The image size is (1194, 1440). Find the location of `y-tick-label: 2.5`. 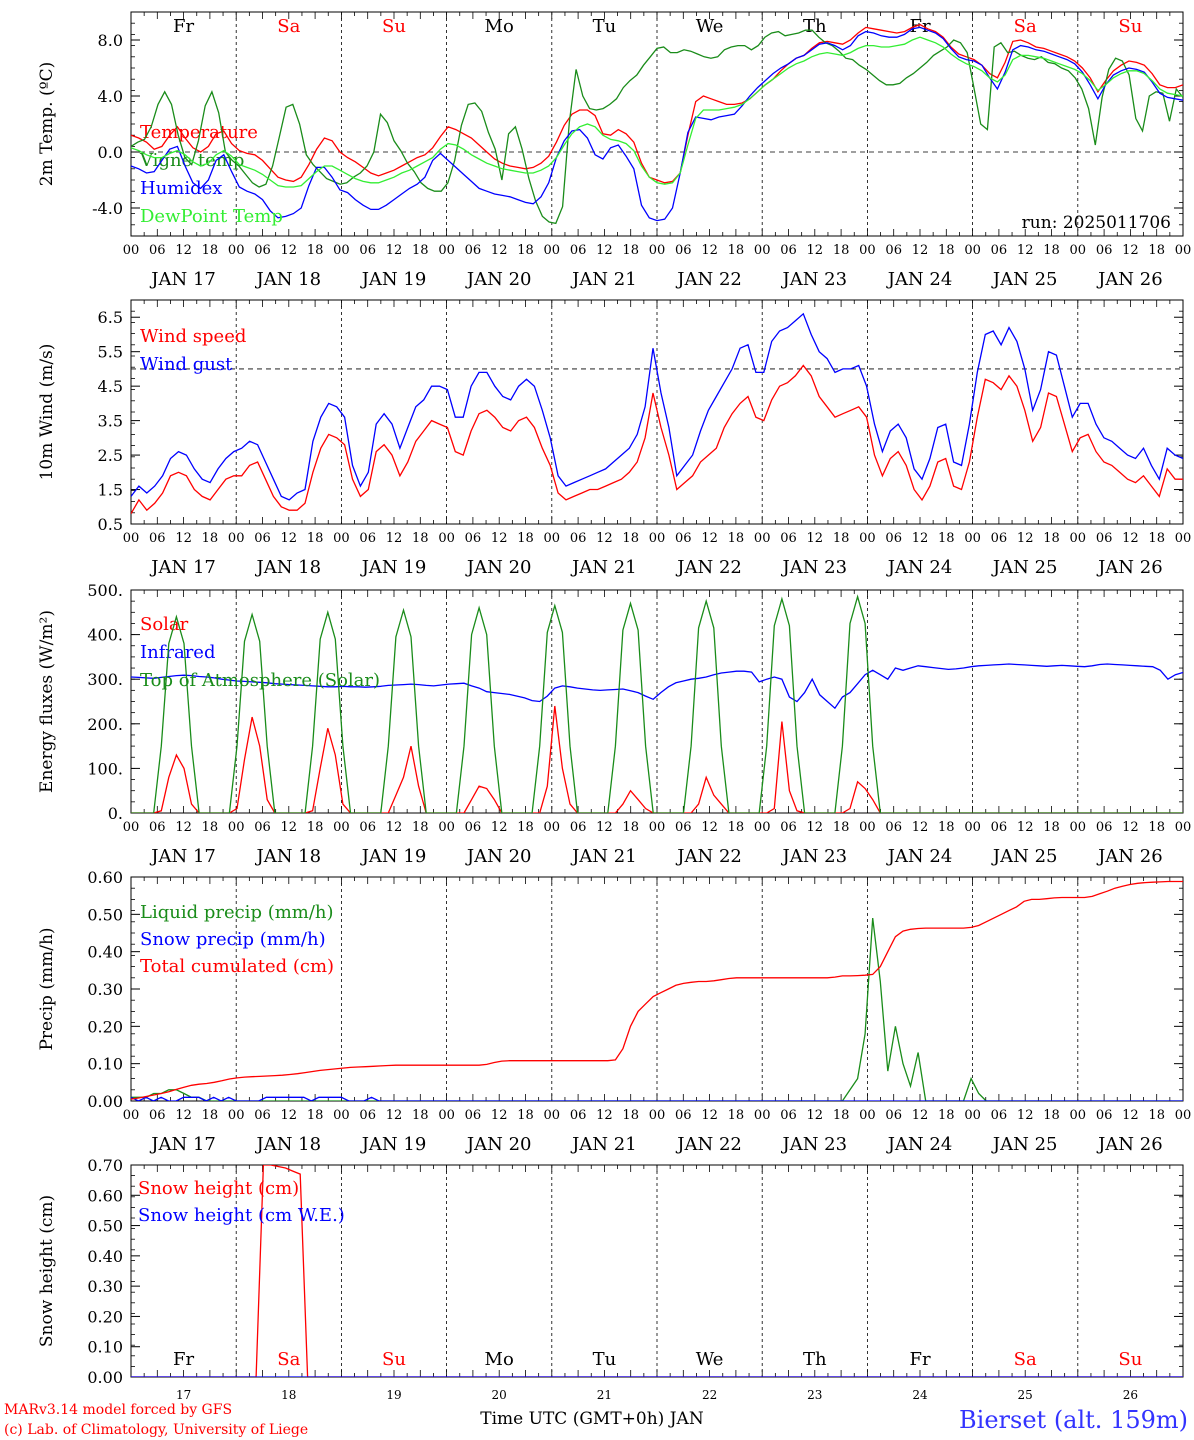

y-tick-label: 2.5 is located at coordinates (110, 455).